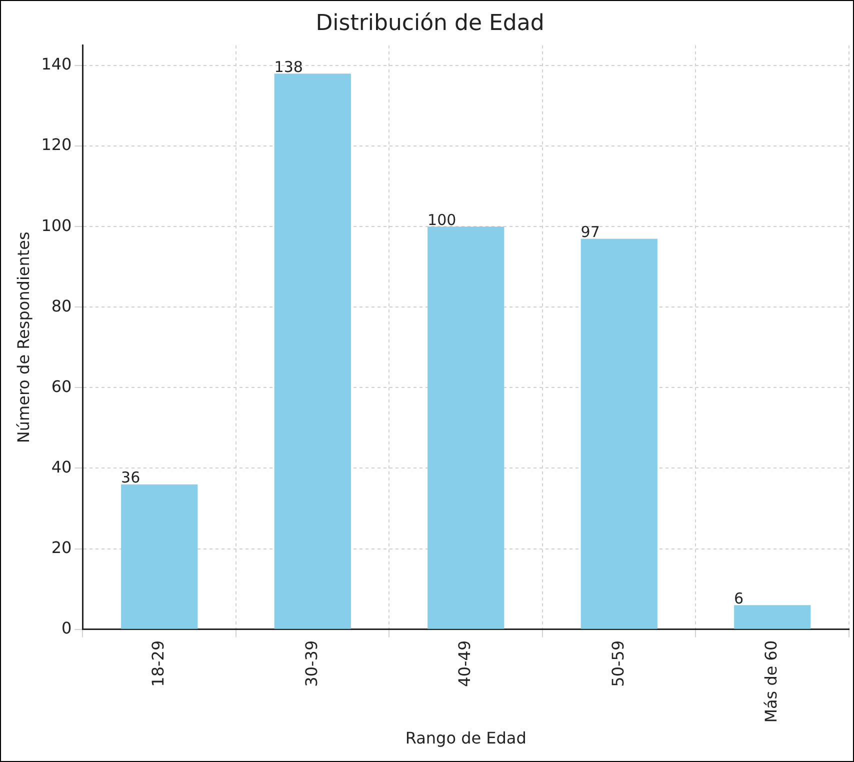 The image size is (854, 762). Describe the element at coordinates (618, 663) in the screenshot. I see `x-tick-label: 50-59` at that location.